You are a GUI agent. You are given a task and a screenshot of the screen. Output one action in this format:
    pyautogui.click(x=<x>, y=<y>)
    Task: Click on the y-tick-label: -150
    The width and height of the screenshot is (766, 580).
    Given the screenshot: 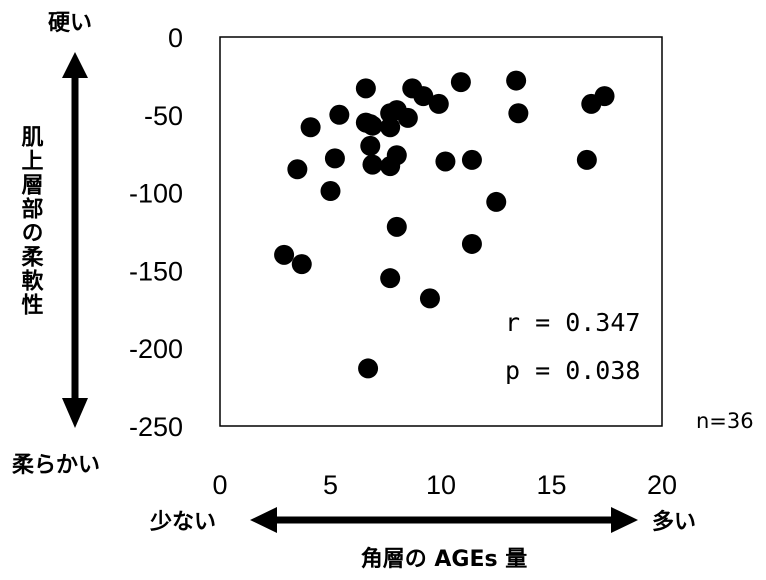 What is the action you would take?
    pyautogui.click(x=156, y=271)
    